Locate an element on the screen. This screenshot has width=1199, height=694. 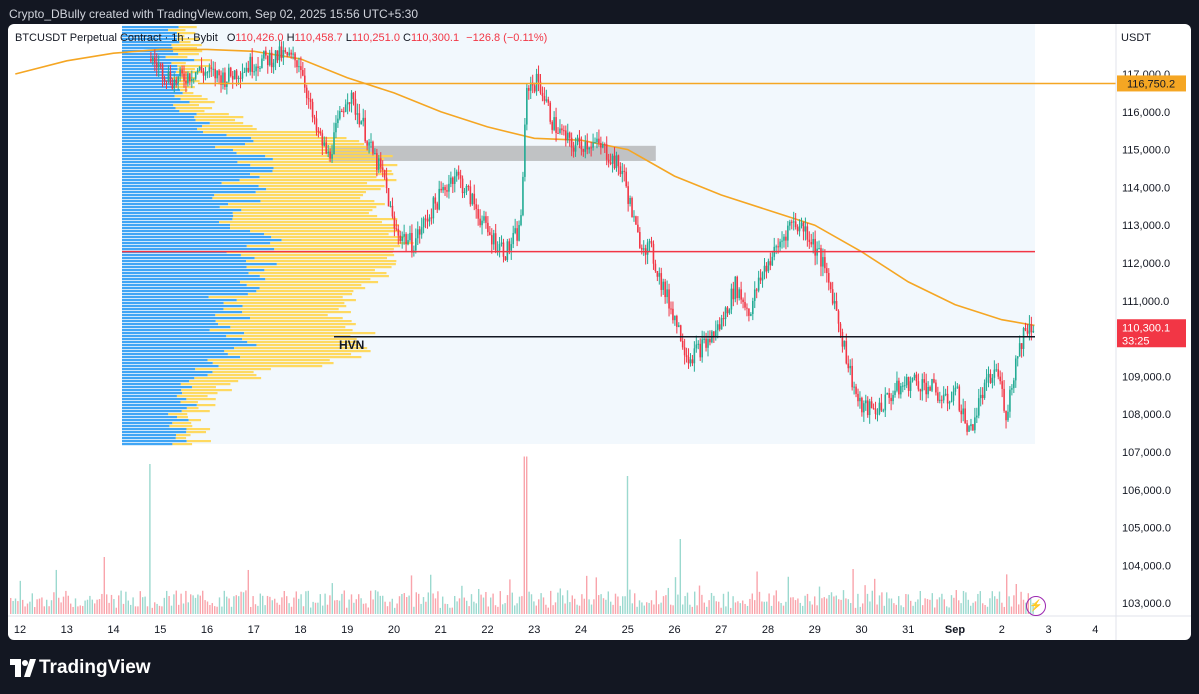
tradingview-logo: TradingView is located at coordinates (85, 668).